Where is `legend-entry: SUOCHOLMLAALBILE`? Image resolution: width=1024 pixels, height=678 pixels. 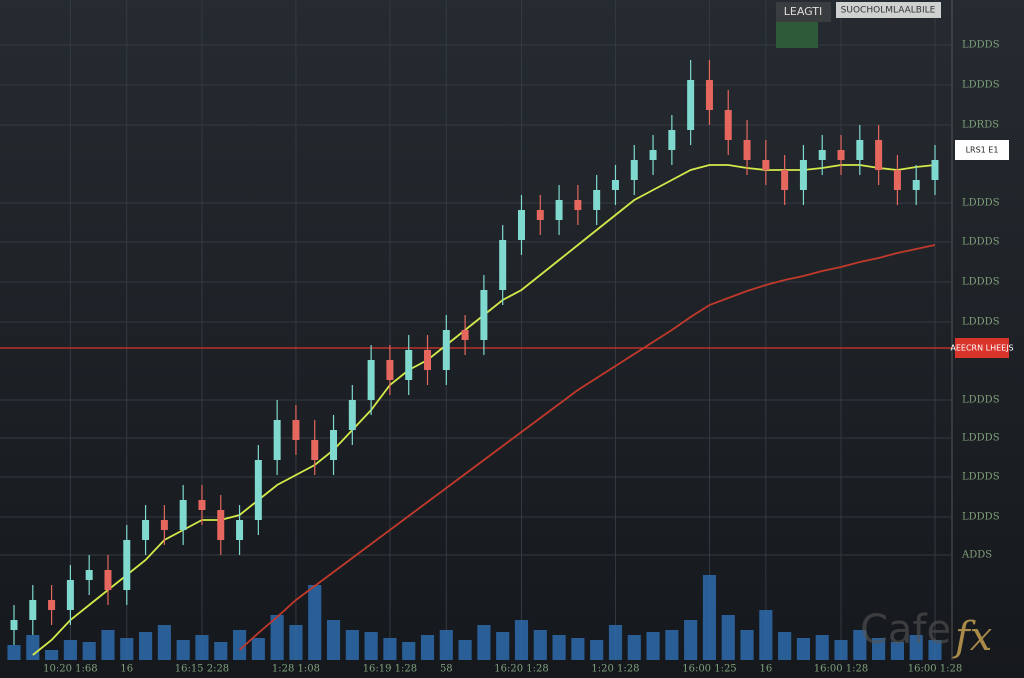 legend-entry: SUOCHOLMLAALBILE is located at coordinates (888, 11).